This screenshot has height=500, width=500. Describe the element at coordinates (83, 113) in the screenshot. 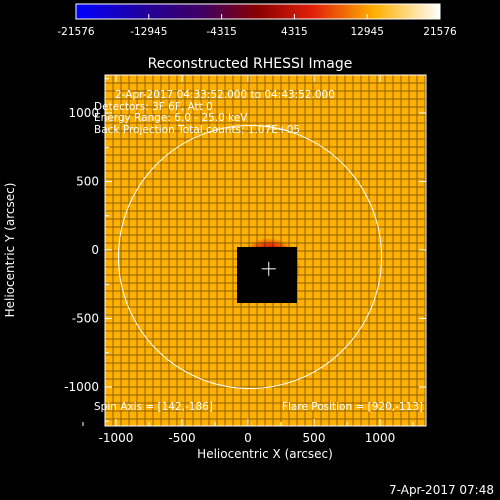

I see `y-tick-label: 1000` at that location.